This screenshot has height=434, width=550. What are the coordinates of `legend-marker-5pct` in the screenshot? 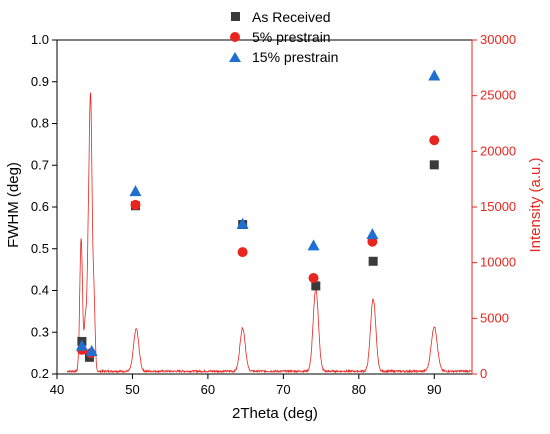 It's located at (235, 37).